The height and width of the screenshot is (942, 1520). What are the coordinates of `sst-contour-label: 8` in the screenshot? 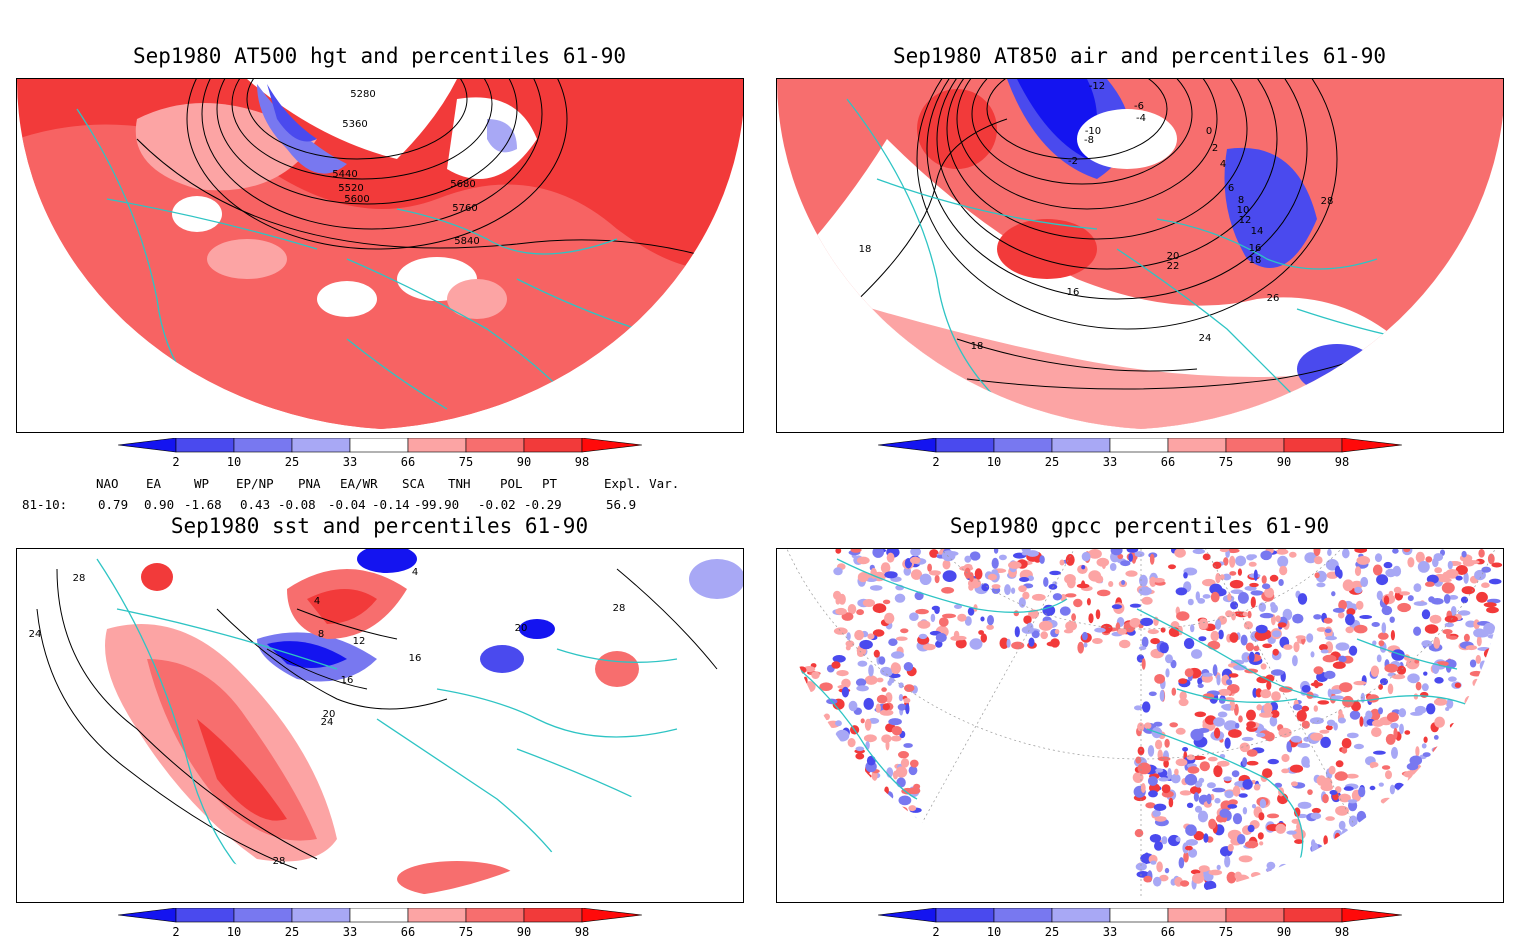 It's located at (321, 634).